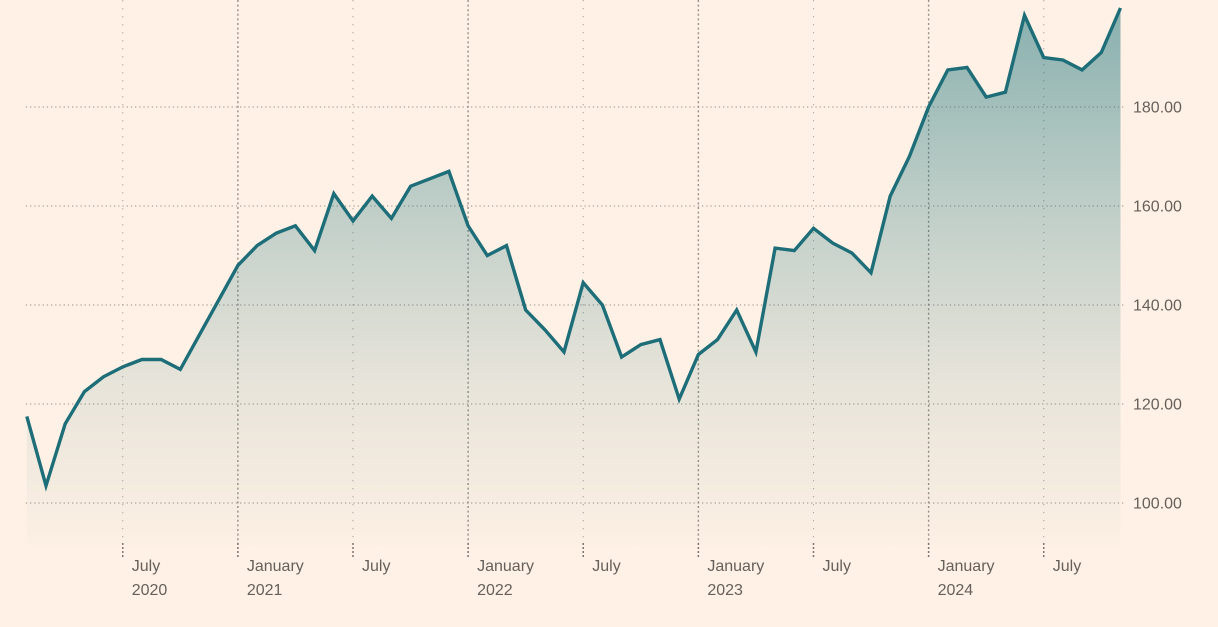 Image resolution: width=1218 pixels, height=627 pixels. Describe the element at coordinates (956, 590) in the screenshot. I see `x-axis-label-year: 2024` at that location.